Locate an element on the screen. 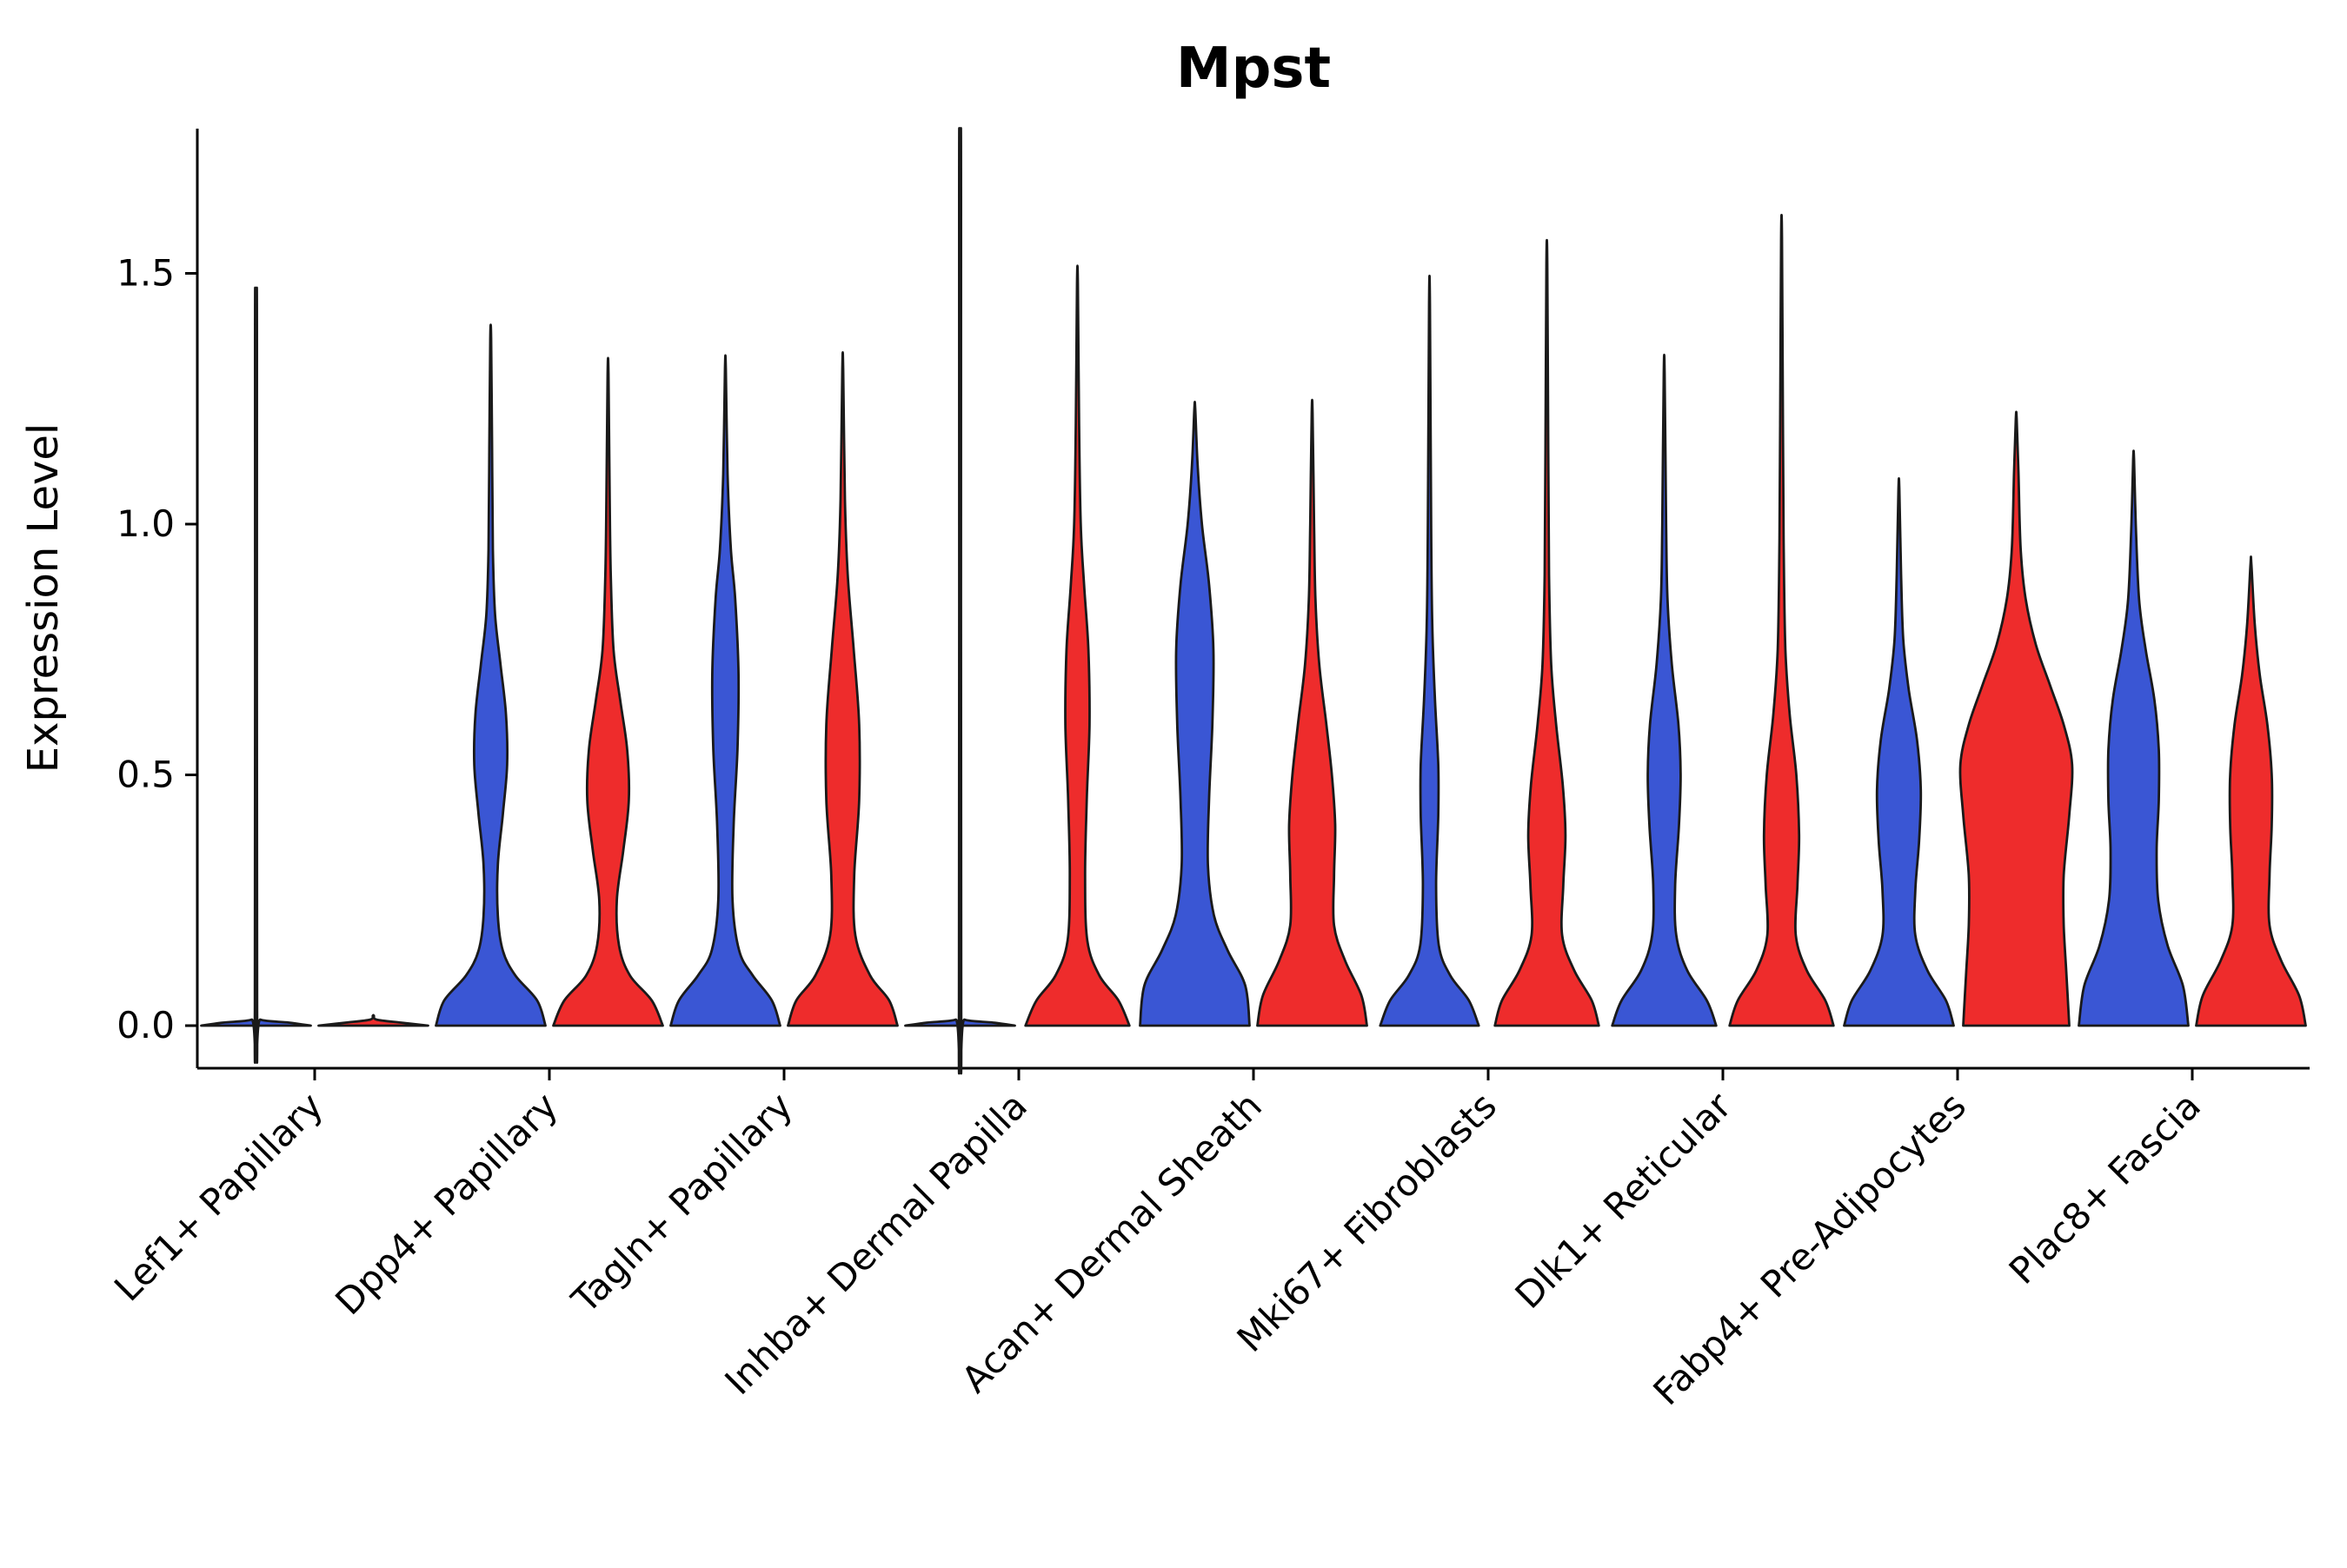  y-tick-label: 0.5 is located at coordinates (145, 775).